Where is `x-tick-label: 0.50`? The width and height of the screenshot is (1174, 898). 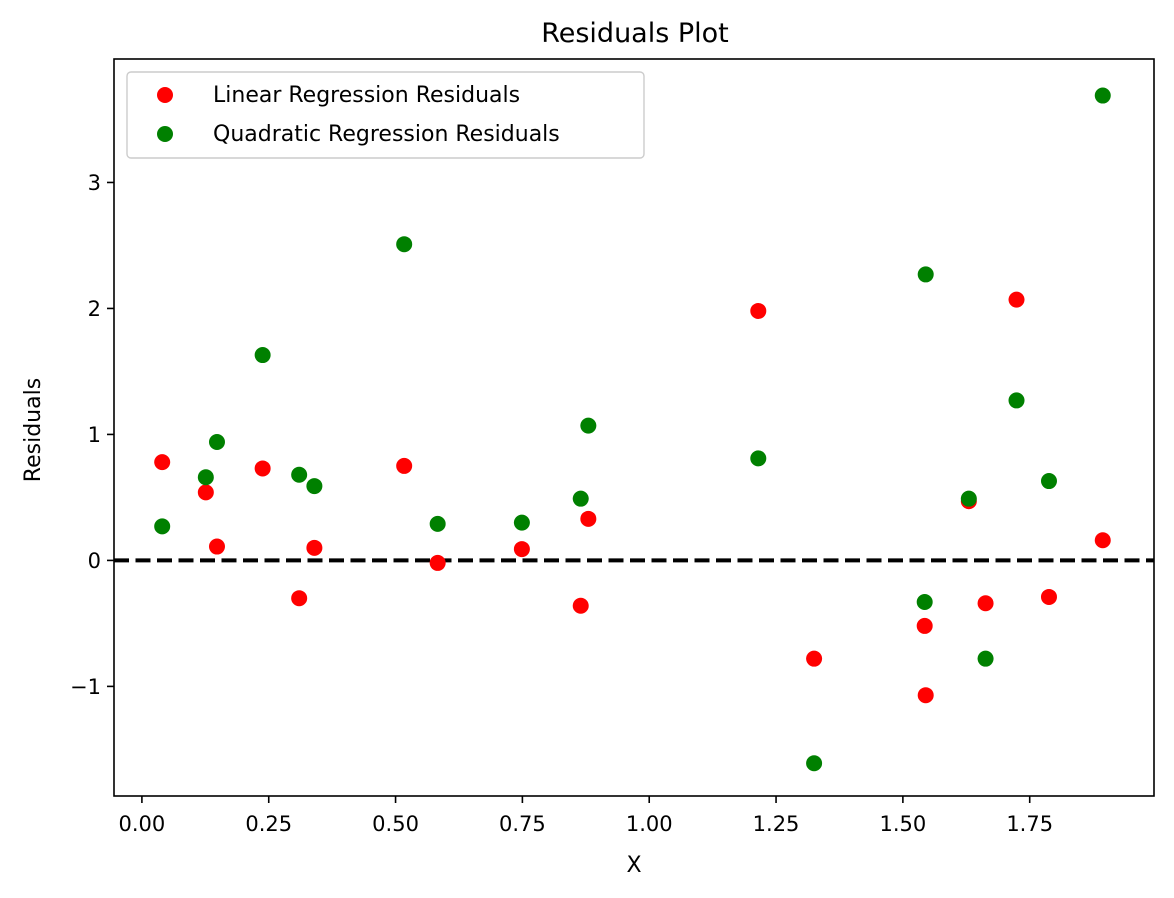 x-tick-label: 0.50 is located at coordinates (395, 824).